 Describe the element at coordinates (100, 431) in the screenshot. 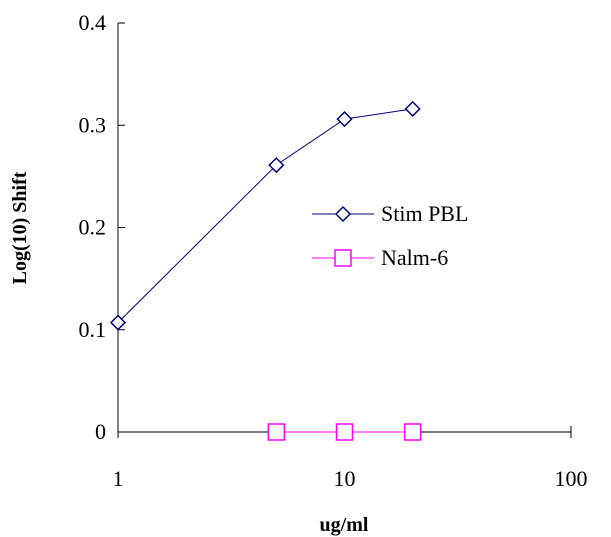

I see `y-tick-label: 0` at that location.